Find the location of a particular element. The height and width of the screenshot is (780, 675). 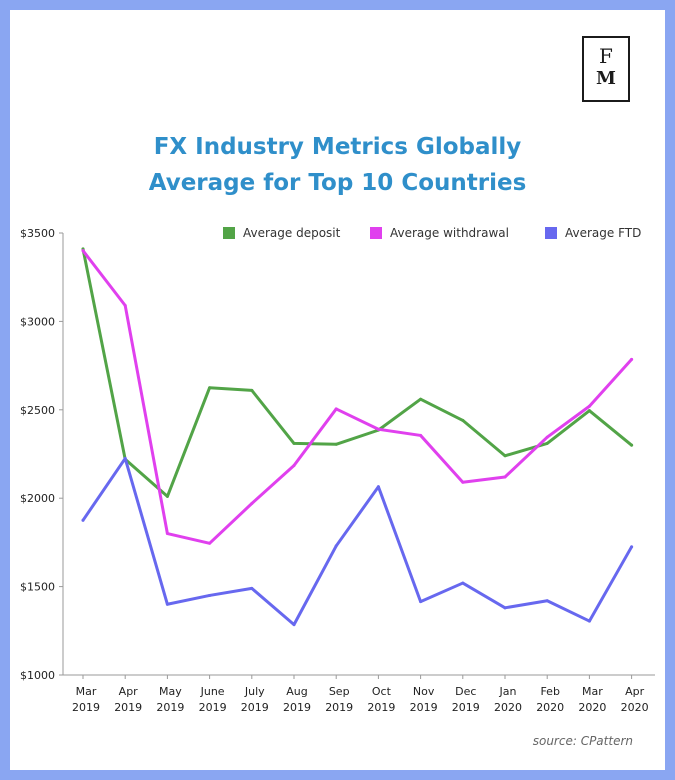

y-tick-label: $1500 is located at coordinates (37, 587).